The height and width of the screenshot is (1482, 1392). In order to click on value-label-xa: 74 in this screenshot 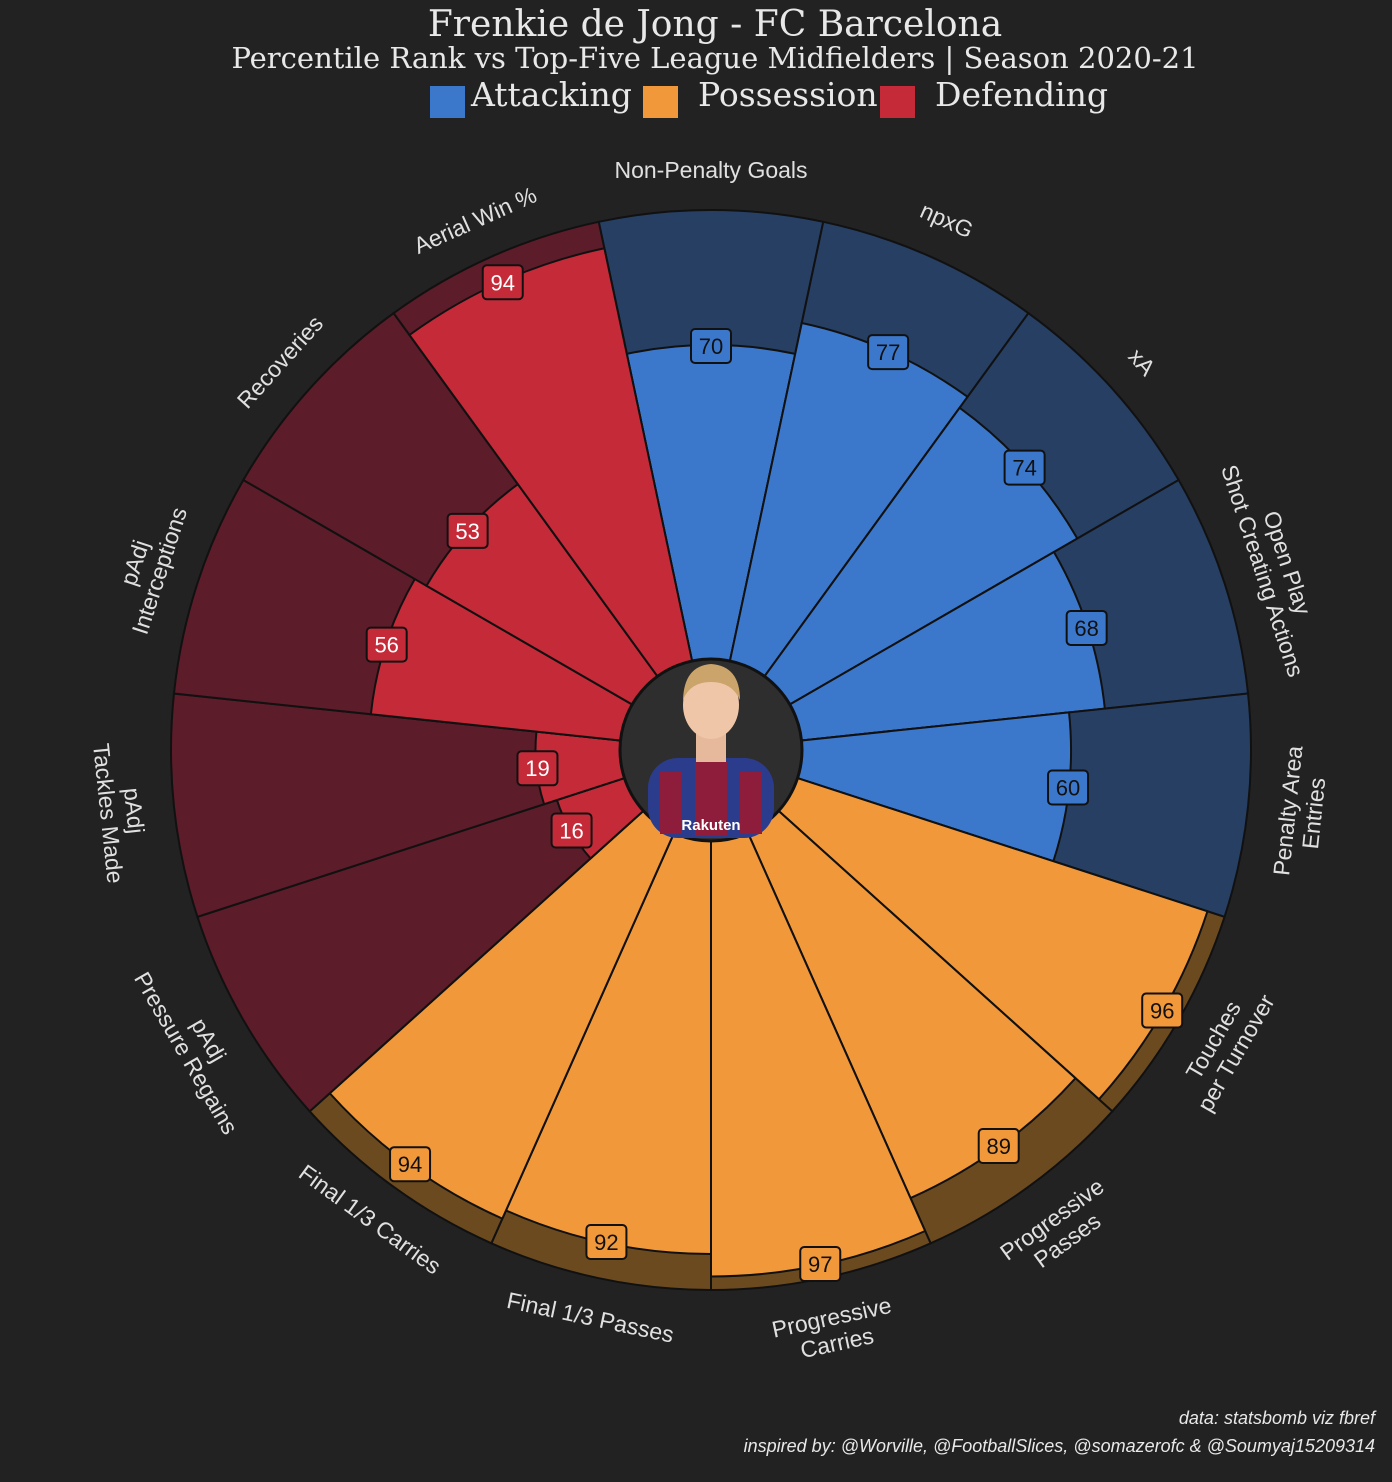, I will do `click(1024, 467)`.